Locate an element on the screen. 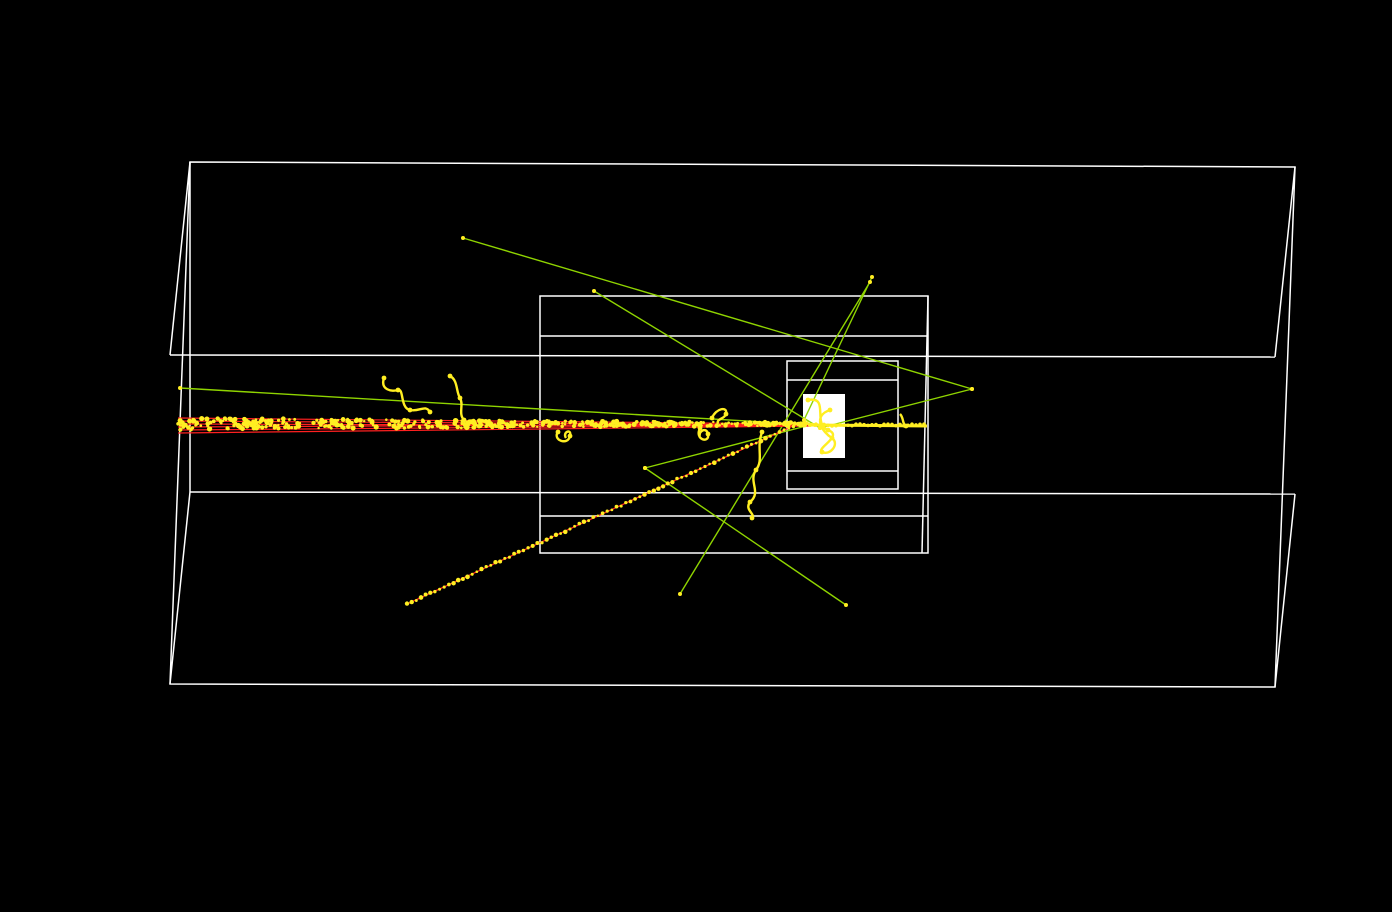 The image size is (1392, 912). electron-track is located at coordinates (407, 395).